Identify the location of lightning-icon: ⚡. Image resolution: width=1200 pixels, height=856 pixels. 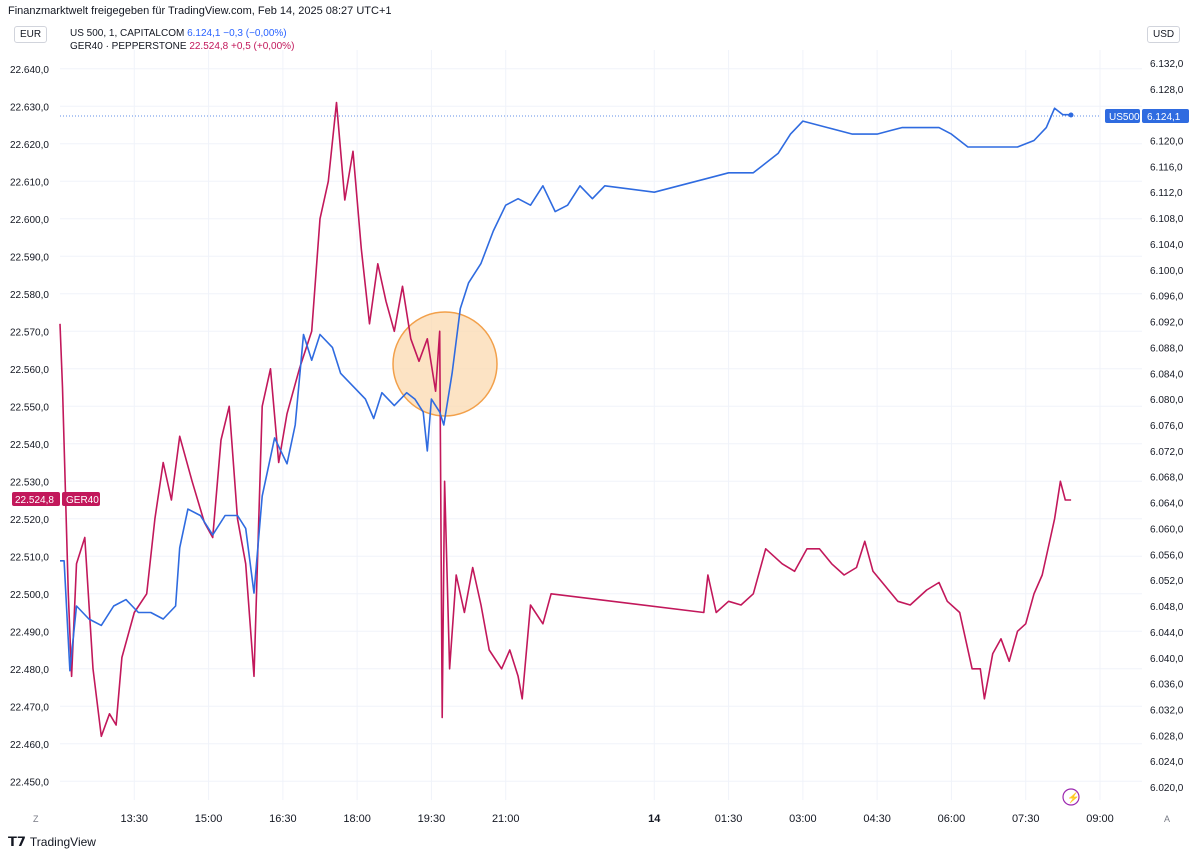
(1071, 797).